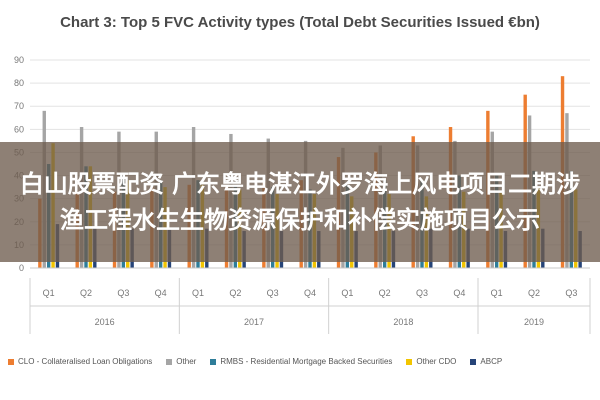 This screenshot has width=600, height=400. Describe the element at coordinates (19, 129) in the screenshot. I see `y-tick-label: 60` at that location.